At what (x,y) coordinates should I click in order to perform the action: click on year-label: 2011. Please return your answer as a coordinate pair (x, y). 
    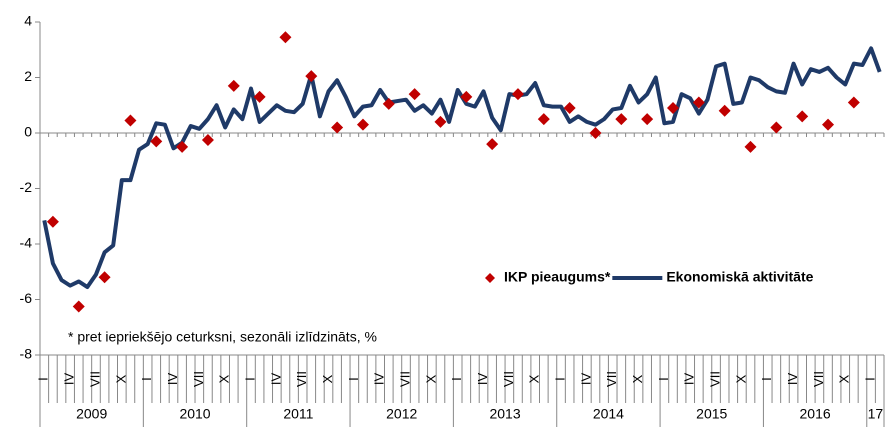
    Looking at the image, I should click on (298, 414).